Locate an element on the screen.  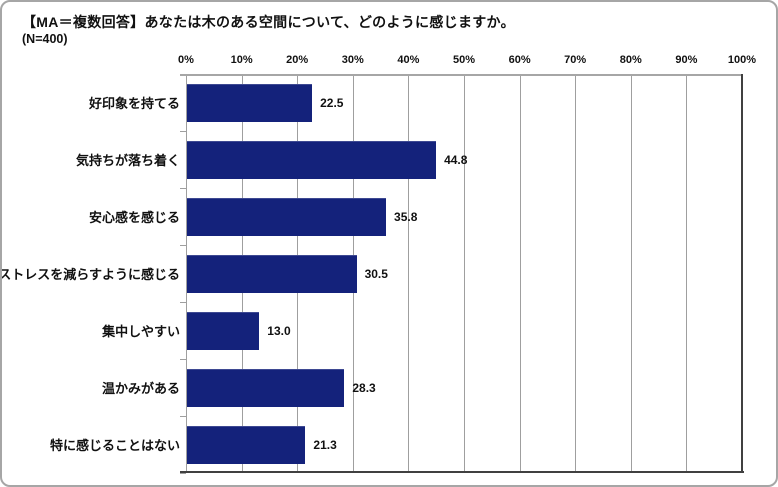
bar-value-label: 22.5 is located at coordinates (332, 102).